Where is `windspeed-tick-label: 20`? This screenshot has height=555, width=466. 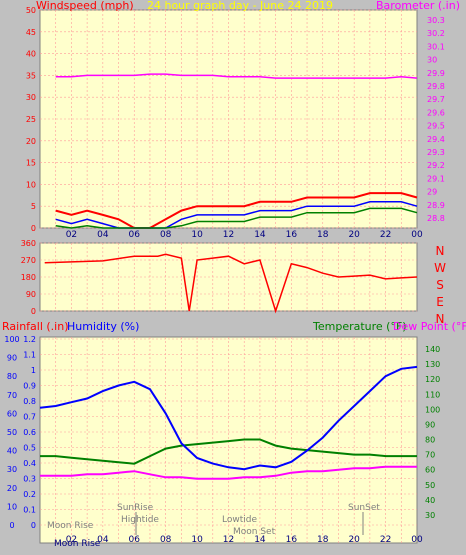
windspeed-tick-label: 20 is located at coordinates (31, 141).